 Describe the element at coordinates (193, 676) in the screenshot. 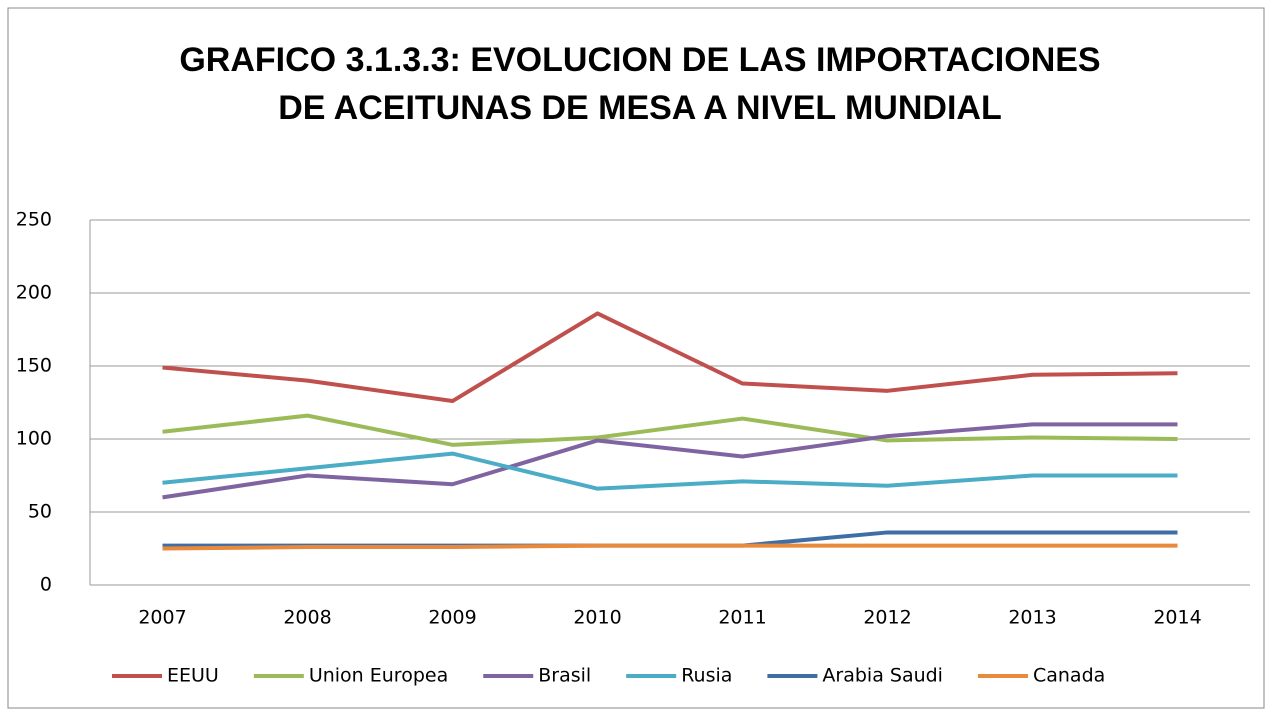

I see `legend-label: EEUU` at that location.